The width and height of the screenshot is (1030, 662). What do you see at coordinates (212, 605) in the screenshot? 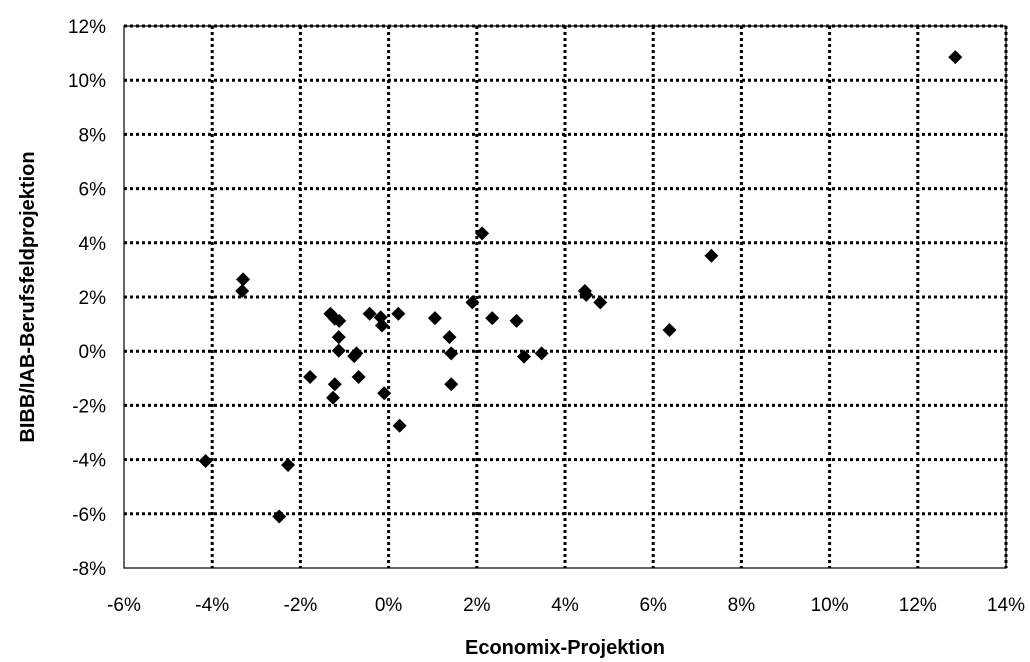
I see `x-tick-label: -4%` at bounding box center [212, 605].